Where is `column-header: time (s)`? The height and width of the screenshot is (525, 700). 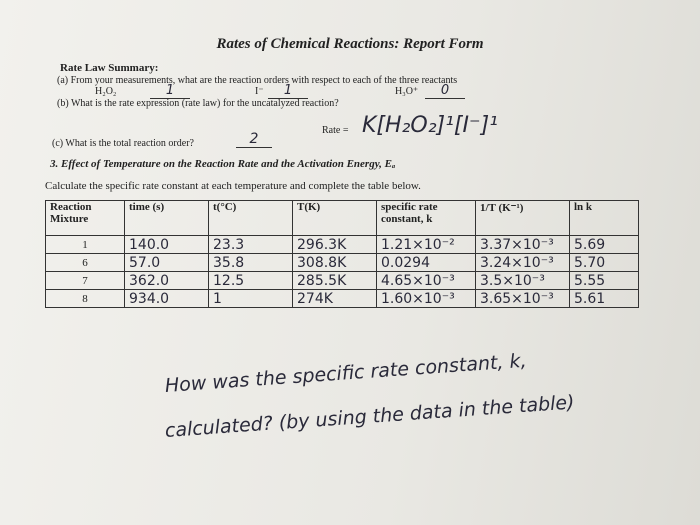
column-header: time (s) is located at coordinates (166, 218).